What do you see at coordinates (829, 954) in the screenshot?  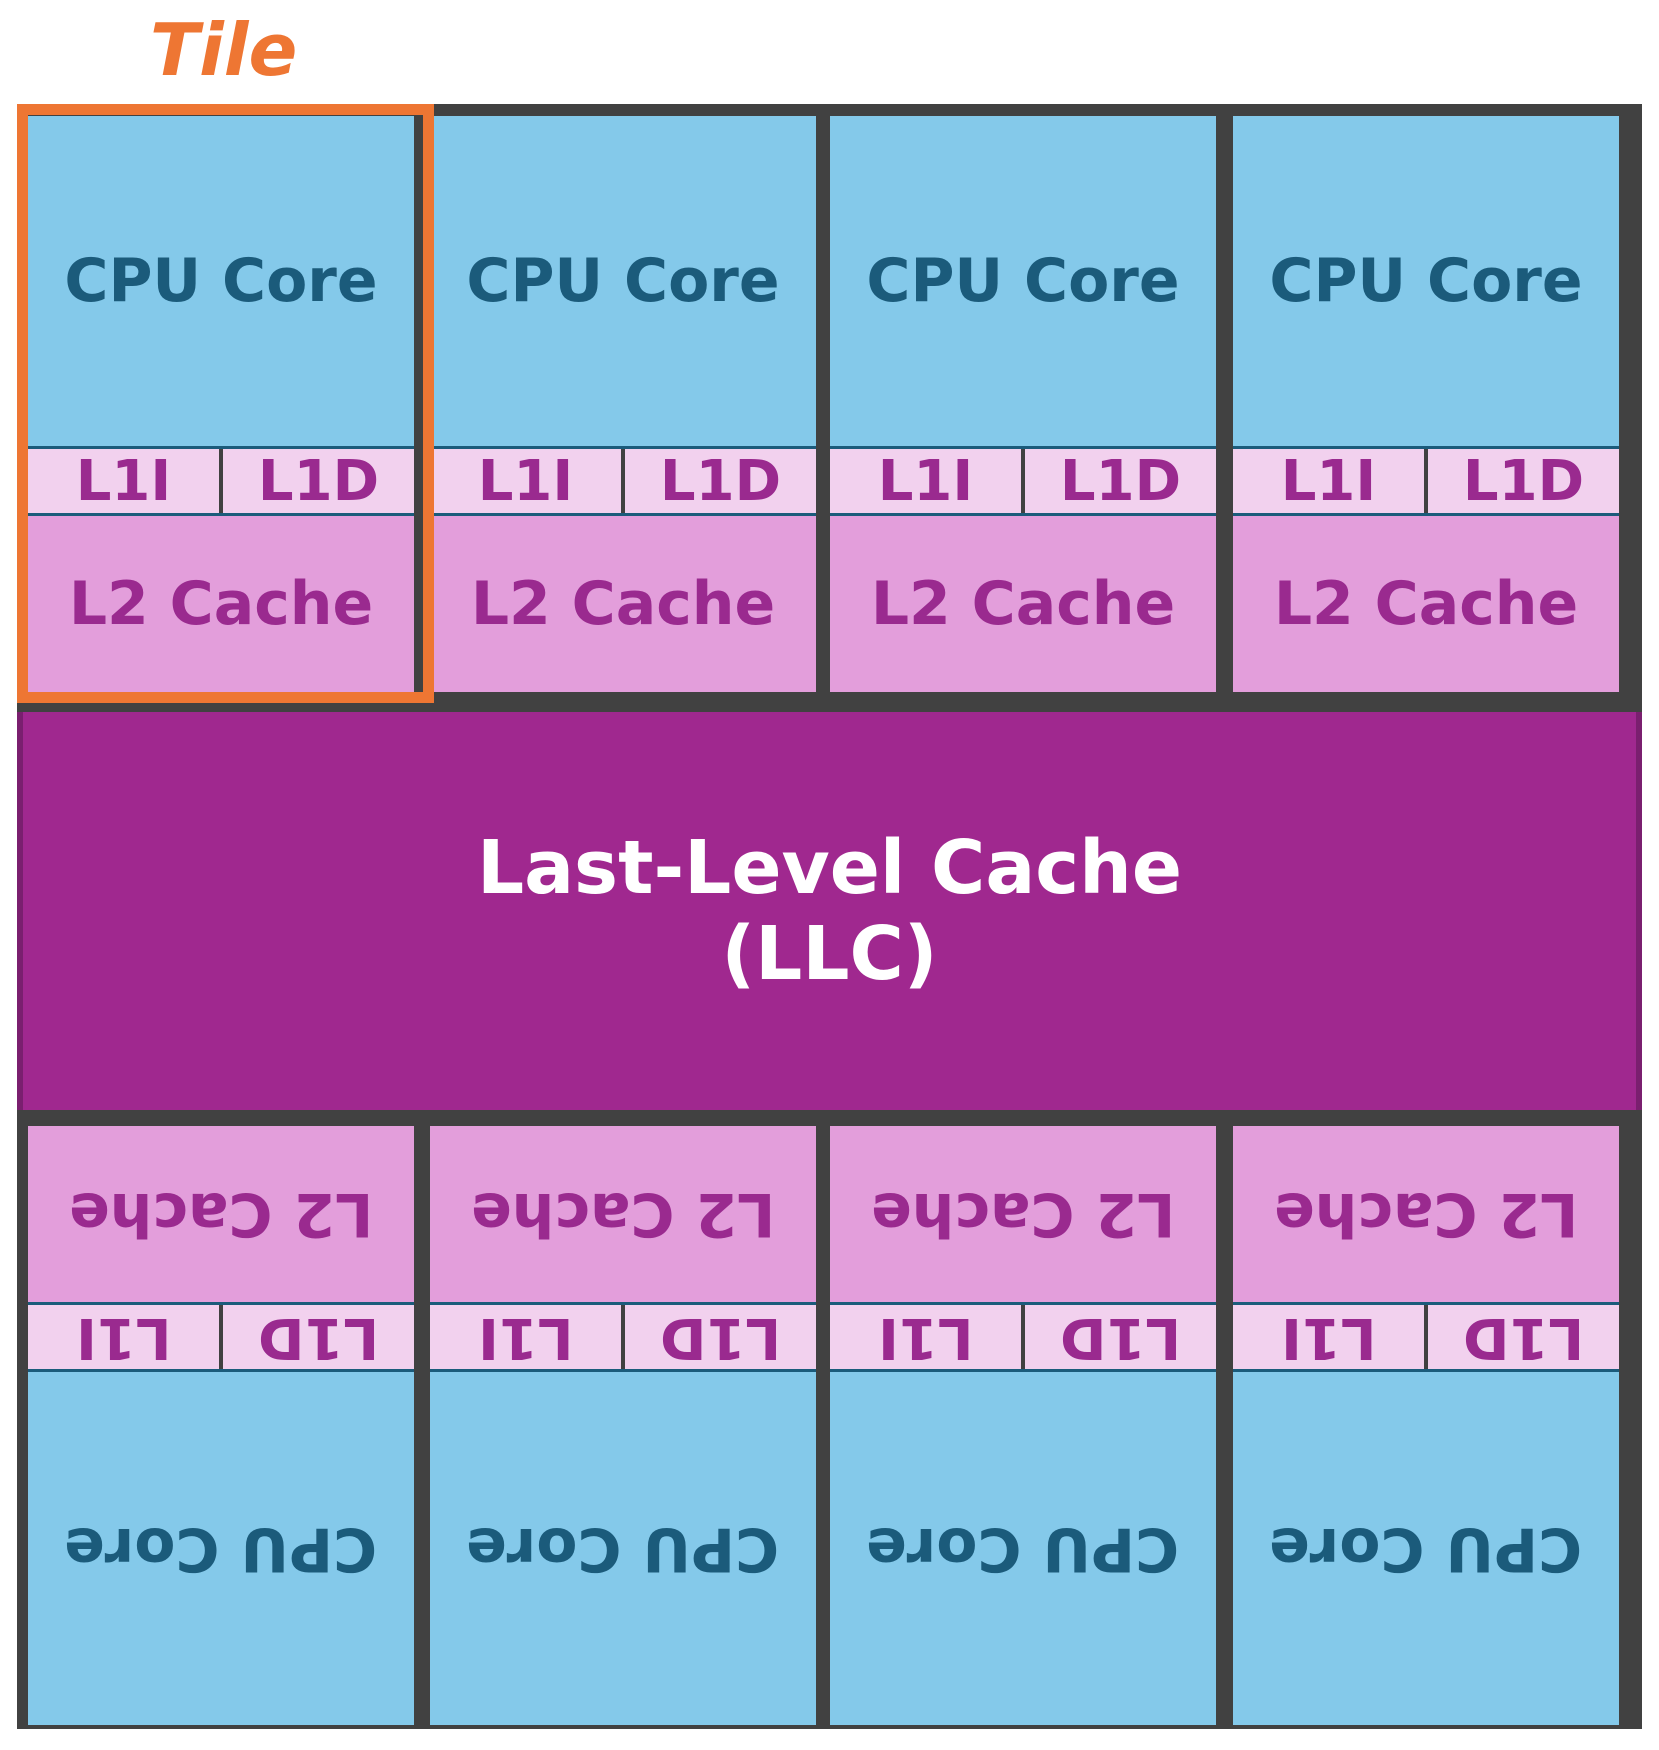 I see `llc-abbreviation: (LLC)` at bounding box center [829, 954].